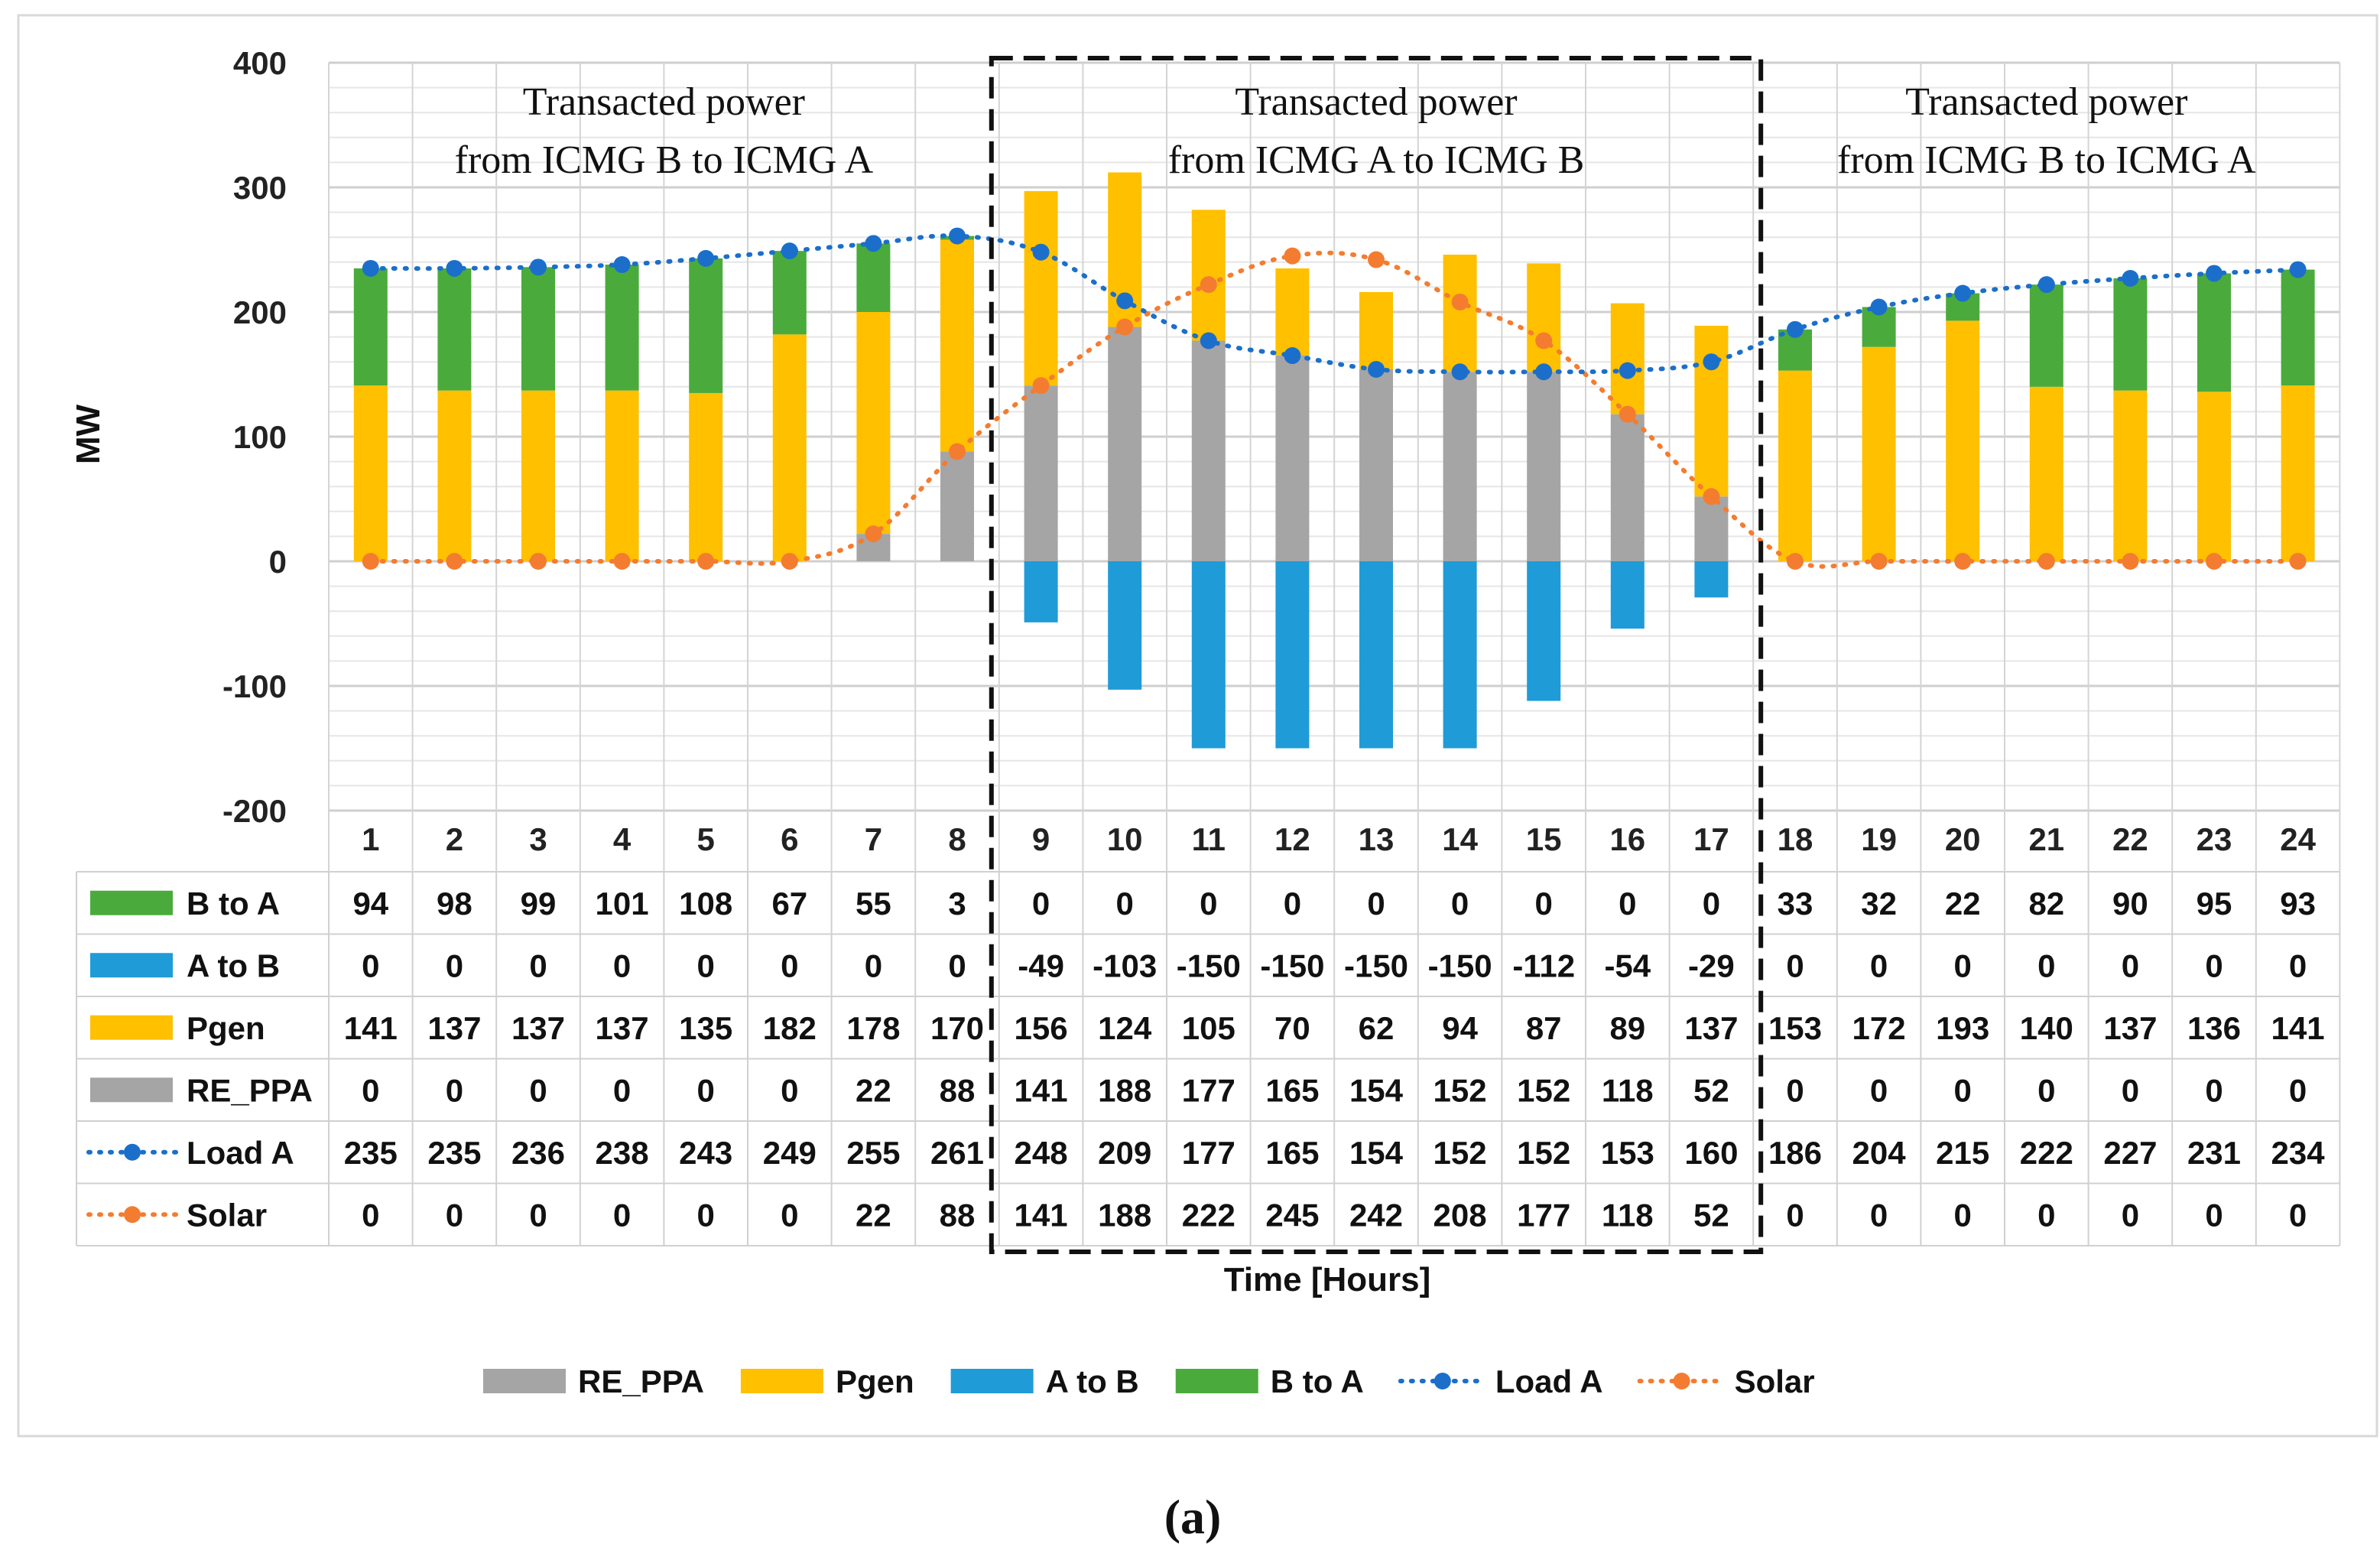 The image size is (2380, 1560). I want to click on x-tick-label: 18, so click(1795, 839).